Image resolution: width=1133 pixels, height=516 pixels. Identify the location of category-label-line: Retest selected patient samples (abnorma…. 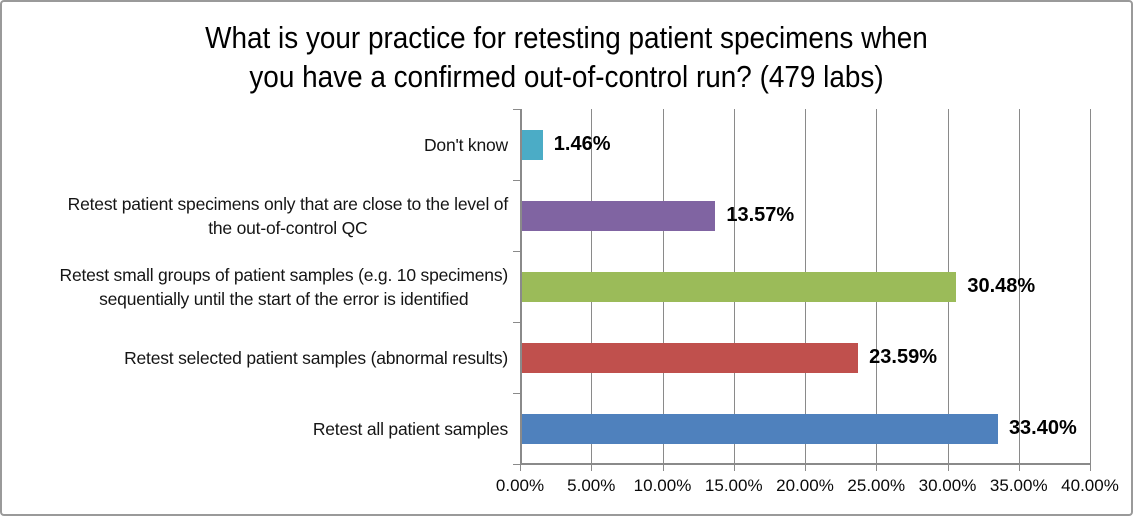
(316, 357).